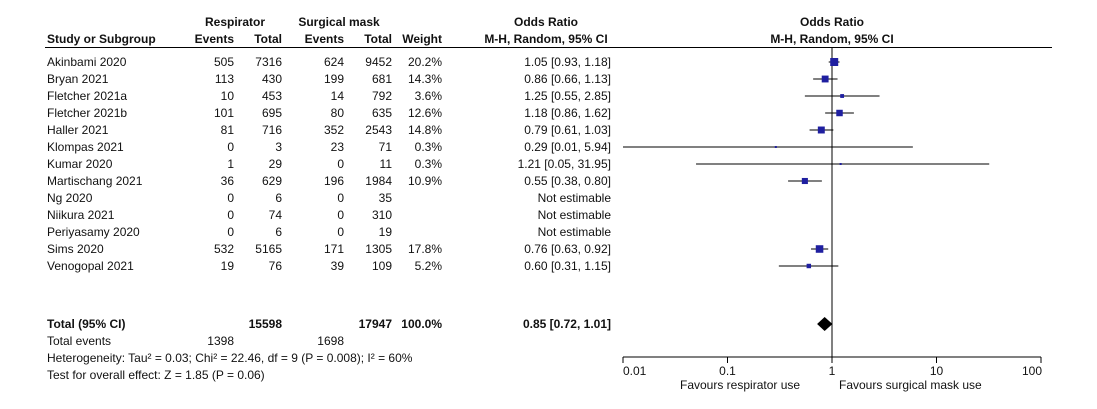 The width and height of the screenshot is (1097, 409). What do you see at coordinates (421, 324) in the screenshot?
I see `total-weight: 100.0%` at bounding box center [421, 324].